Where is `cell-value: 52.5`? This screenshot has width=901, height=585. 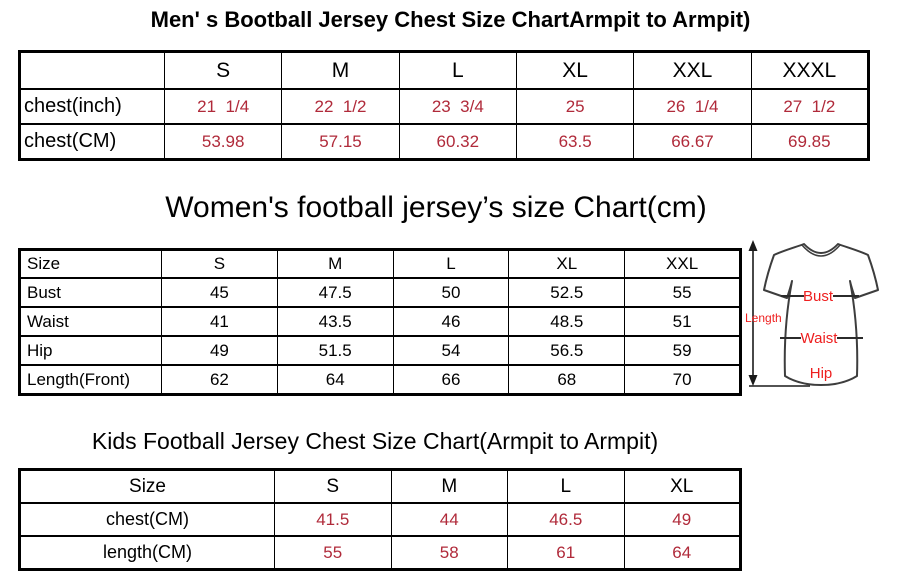 cell-value: 52.5 is located at coordinates (566, 292).